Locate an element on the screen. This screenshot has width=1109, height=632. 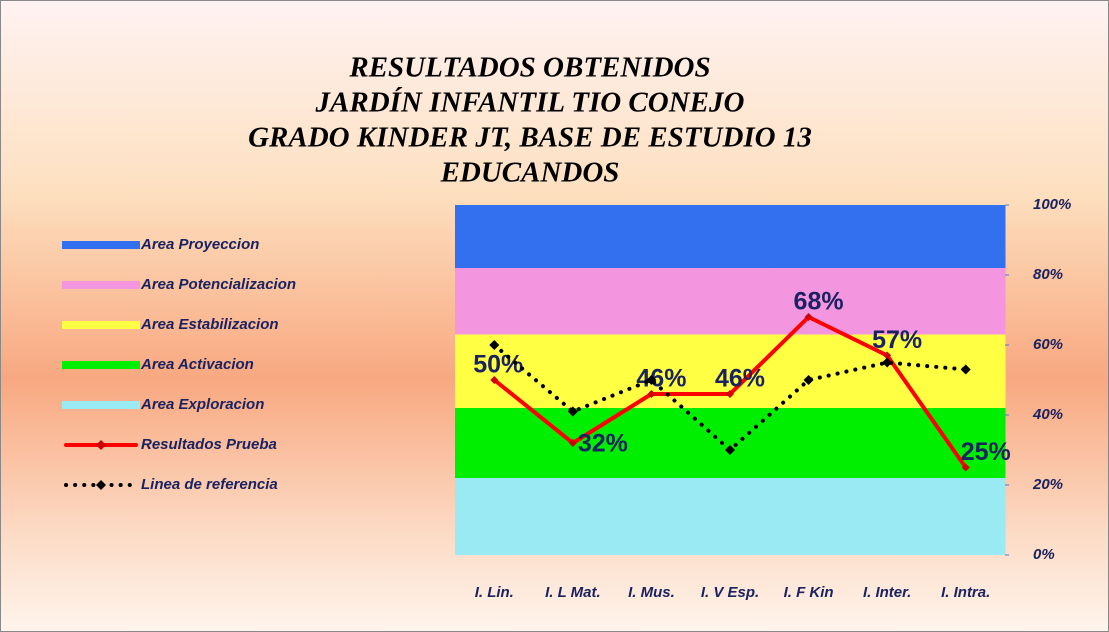
x-tick-label: I. Mus. is located at coordinates (651, 592).